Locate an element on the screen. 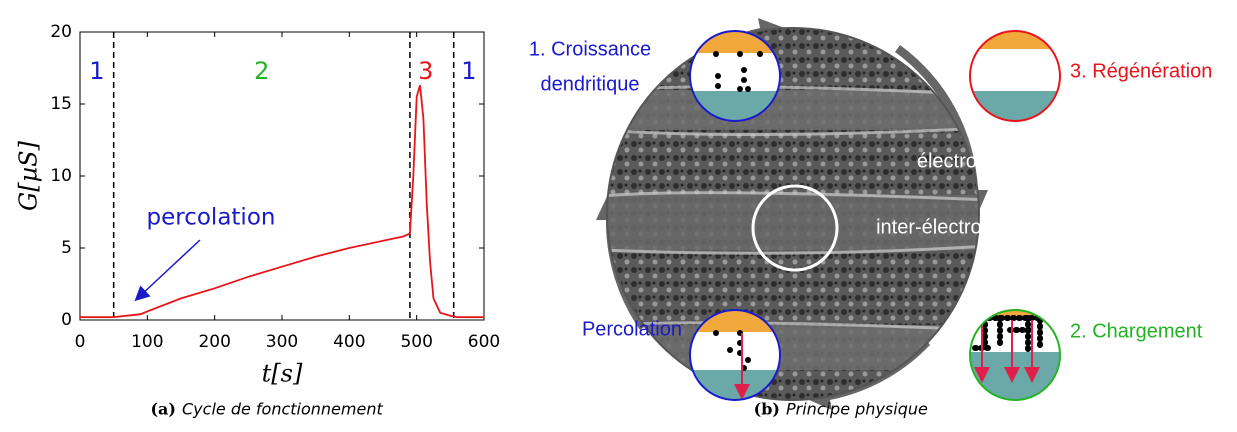 The image size is (1237, 432). y-tick-label: 15 is located at coordinates (61, 104).